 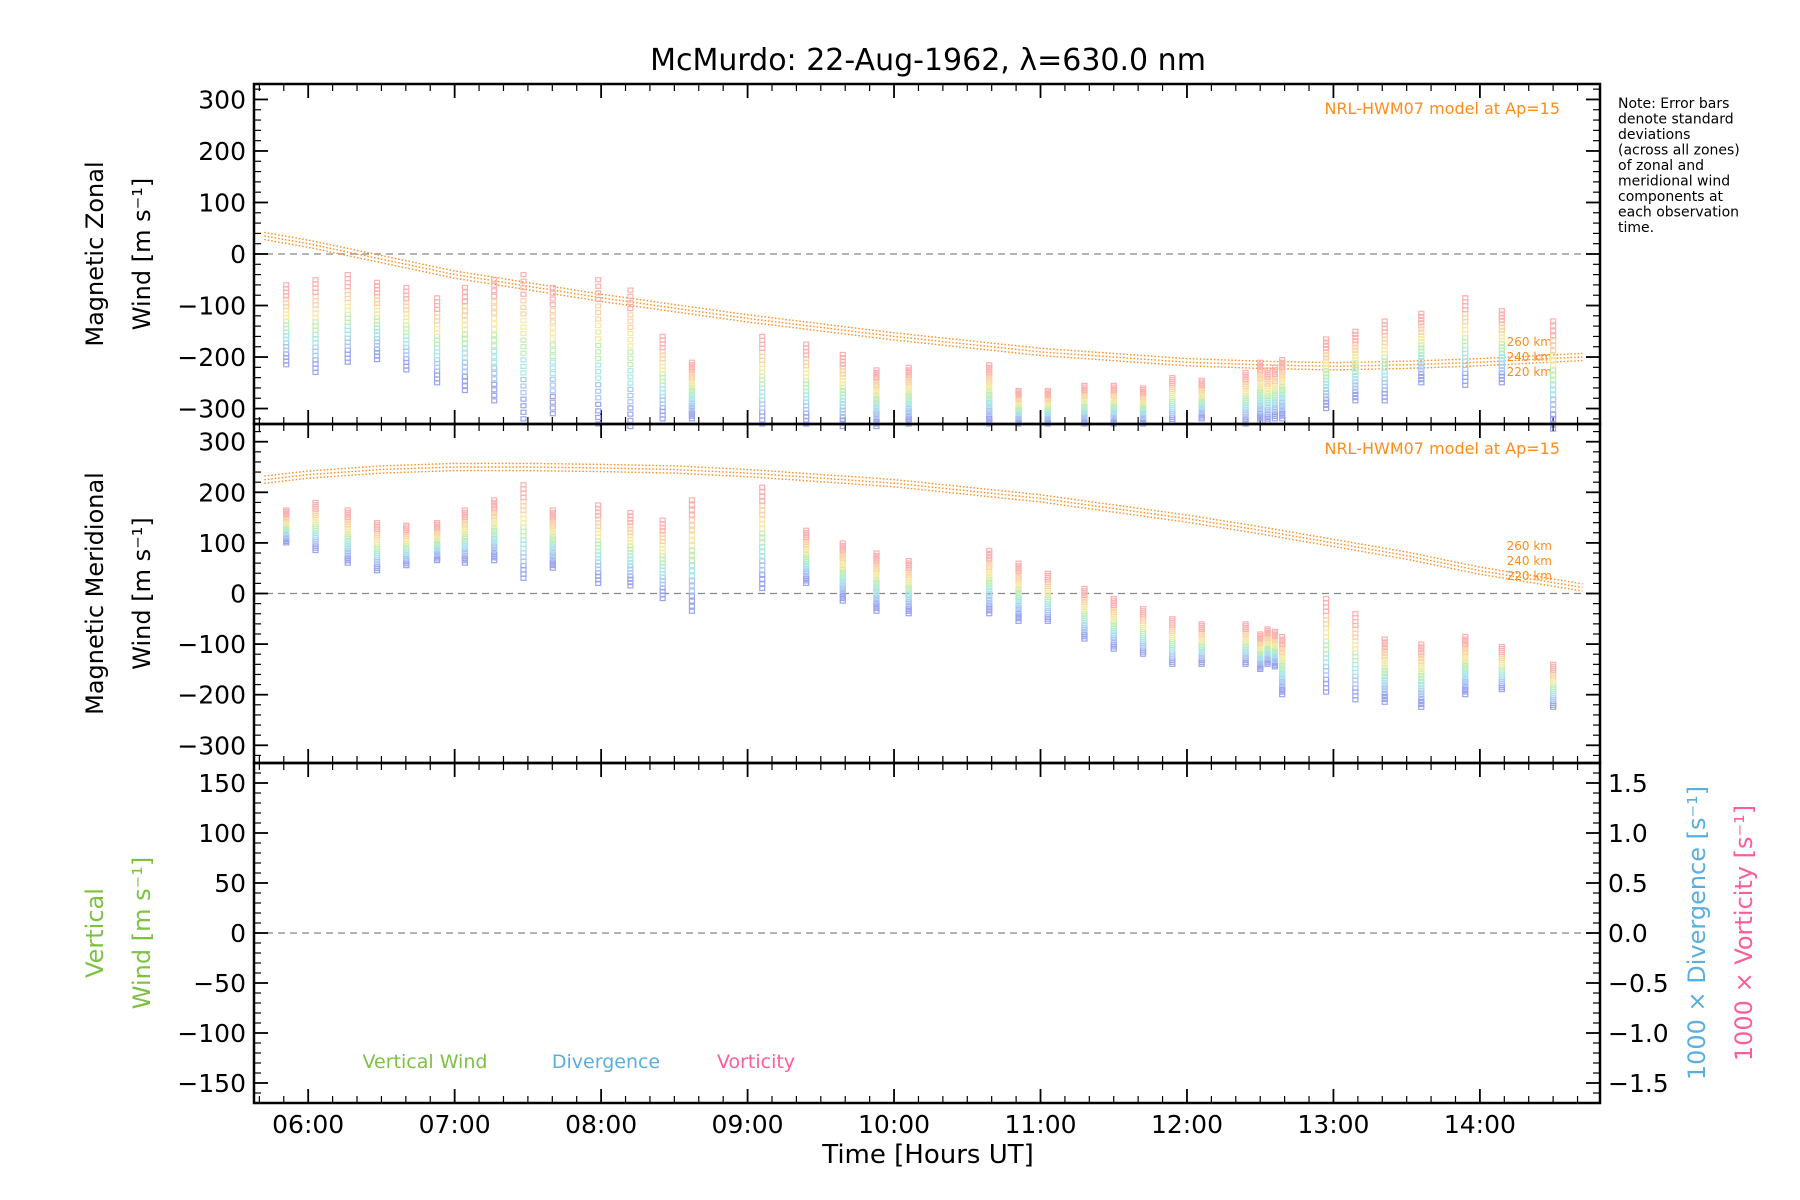 What do you see at coordinates (927, 1155) in the screenshot?
I see `x-axis-label: Time [Hours UT]` at bounding box center [927, 1155].